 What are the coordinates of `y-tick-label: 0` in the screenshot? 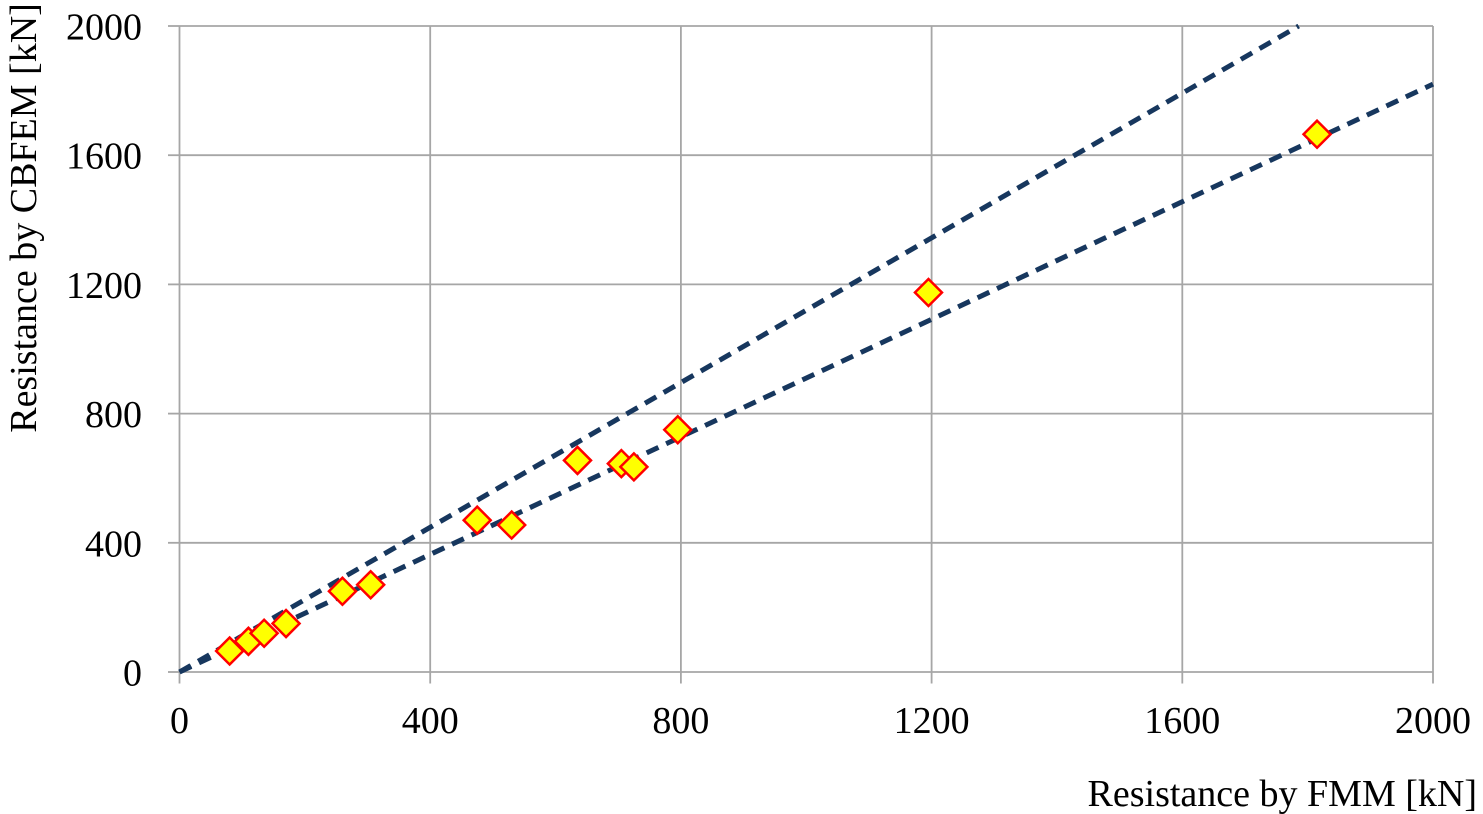 It's located at (132, 674).